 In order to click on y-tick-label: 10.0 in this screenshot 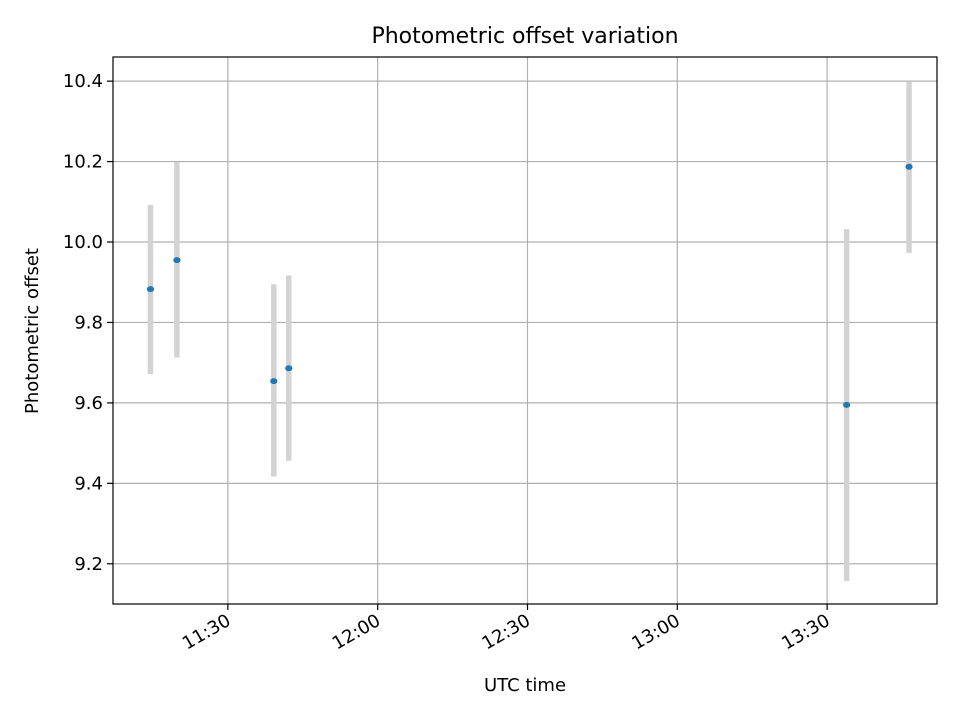, I will do `click(83, 242)`.